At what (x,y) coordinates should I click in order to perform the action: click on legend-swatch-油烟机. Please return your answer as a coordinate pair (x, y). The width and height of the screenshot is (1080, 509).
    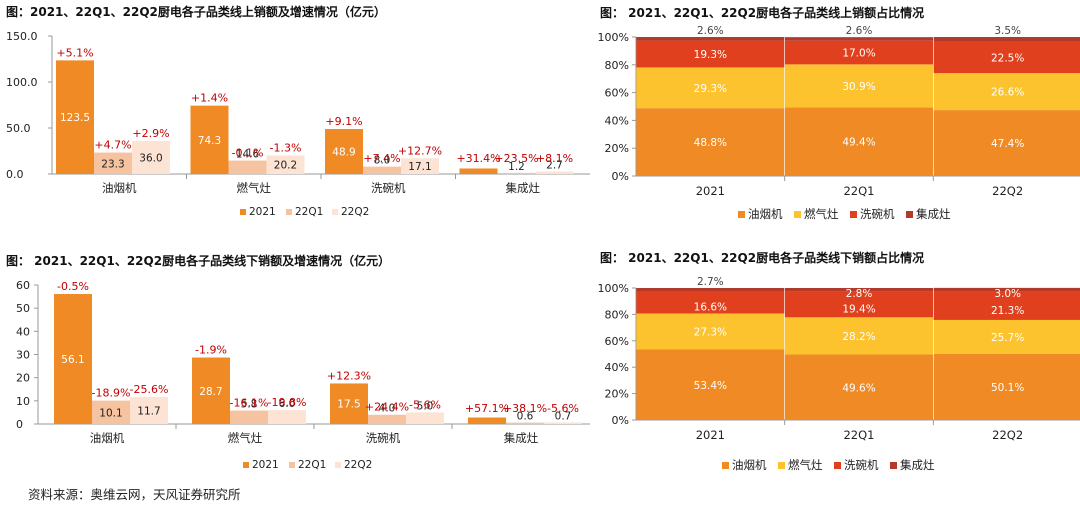
    Looking at the image, I should click on (741, 214).